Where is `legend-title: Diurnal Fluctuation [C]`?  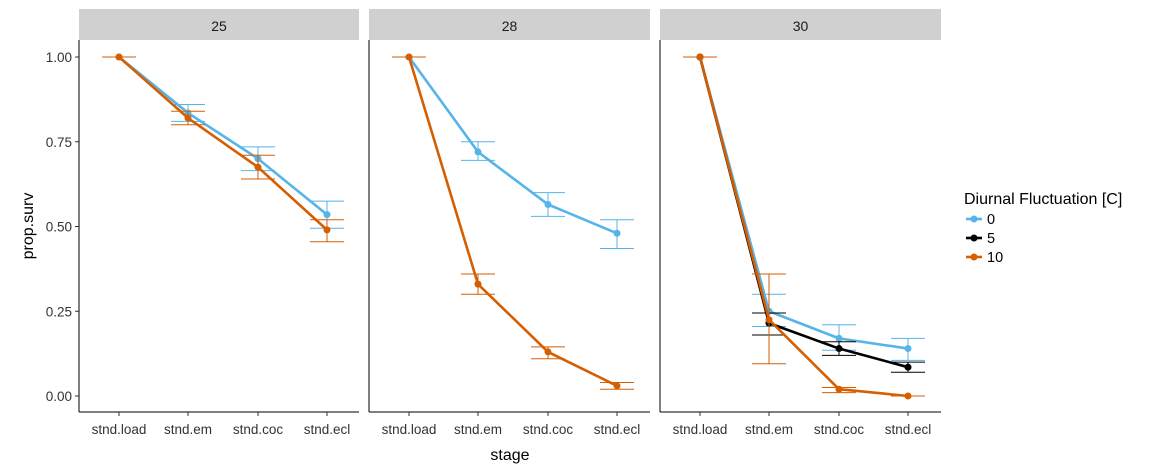
legend-title: Diurnal Fluctuation [C] is located at coordinates (1043, 199).